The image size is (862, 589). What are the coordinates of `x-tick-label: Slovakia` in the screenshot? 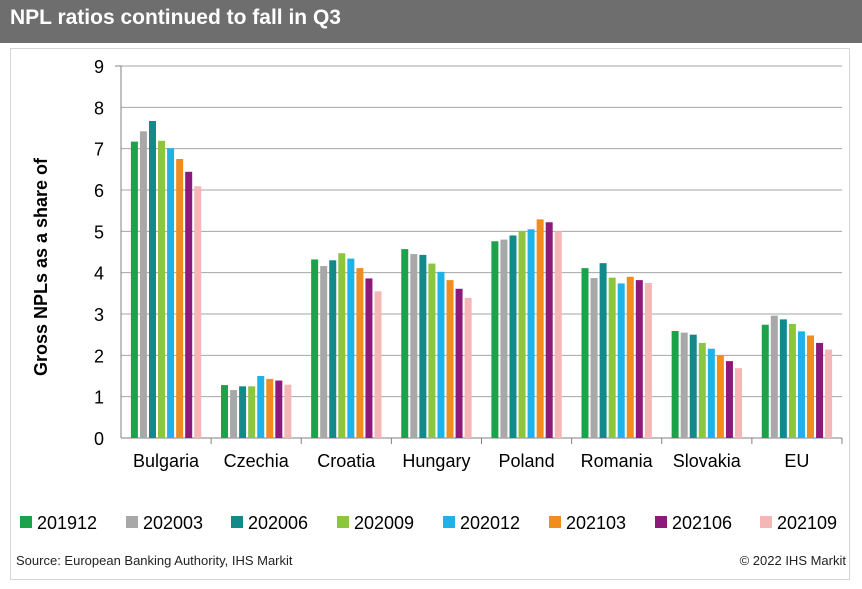 It's located at (707, 461).